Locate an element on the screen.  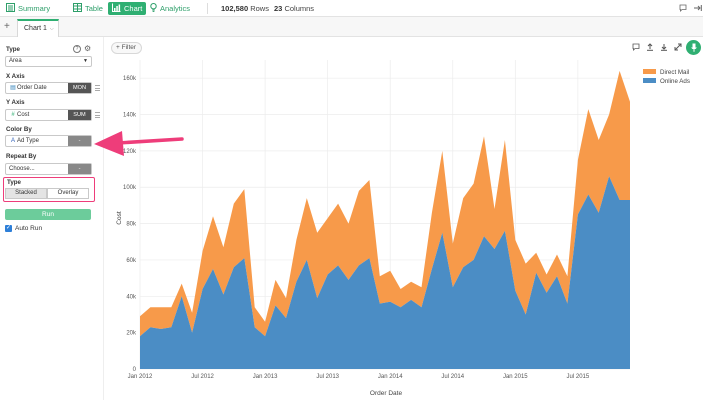
expand-icon is located at coordinates (678, 48).